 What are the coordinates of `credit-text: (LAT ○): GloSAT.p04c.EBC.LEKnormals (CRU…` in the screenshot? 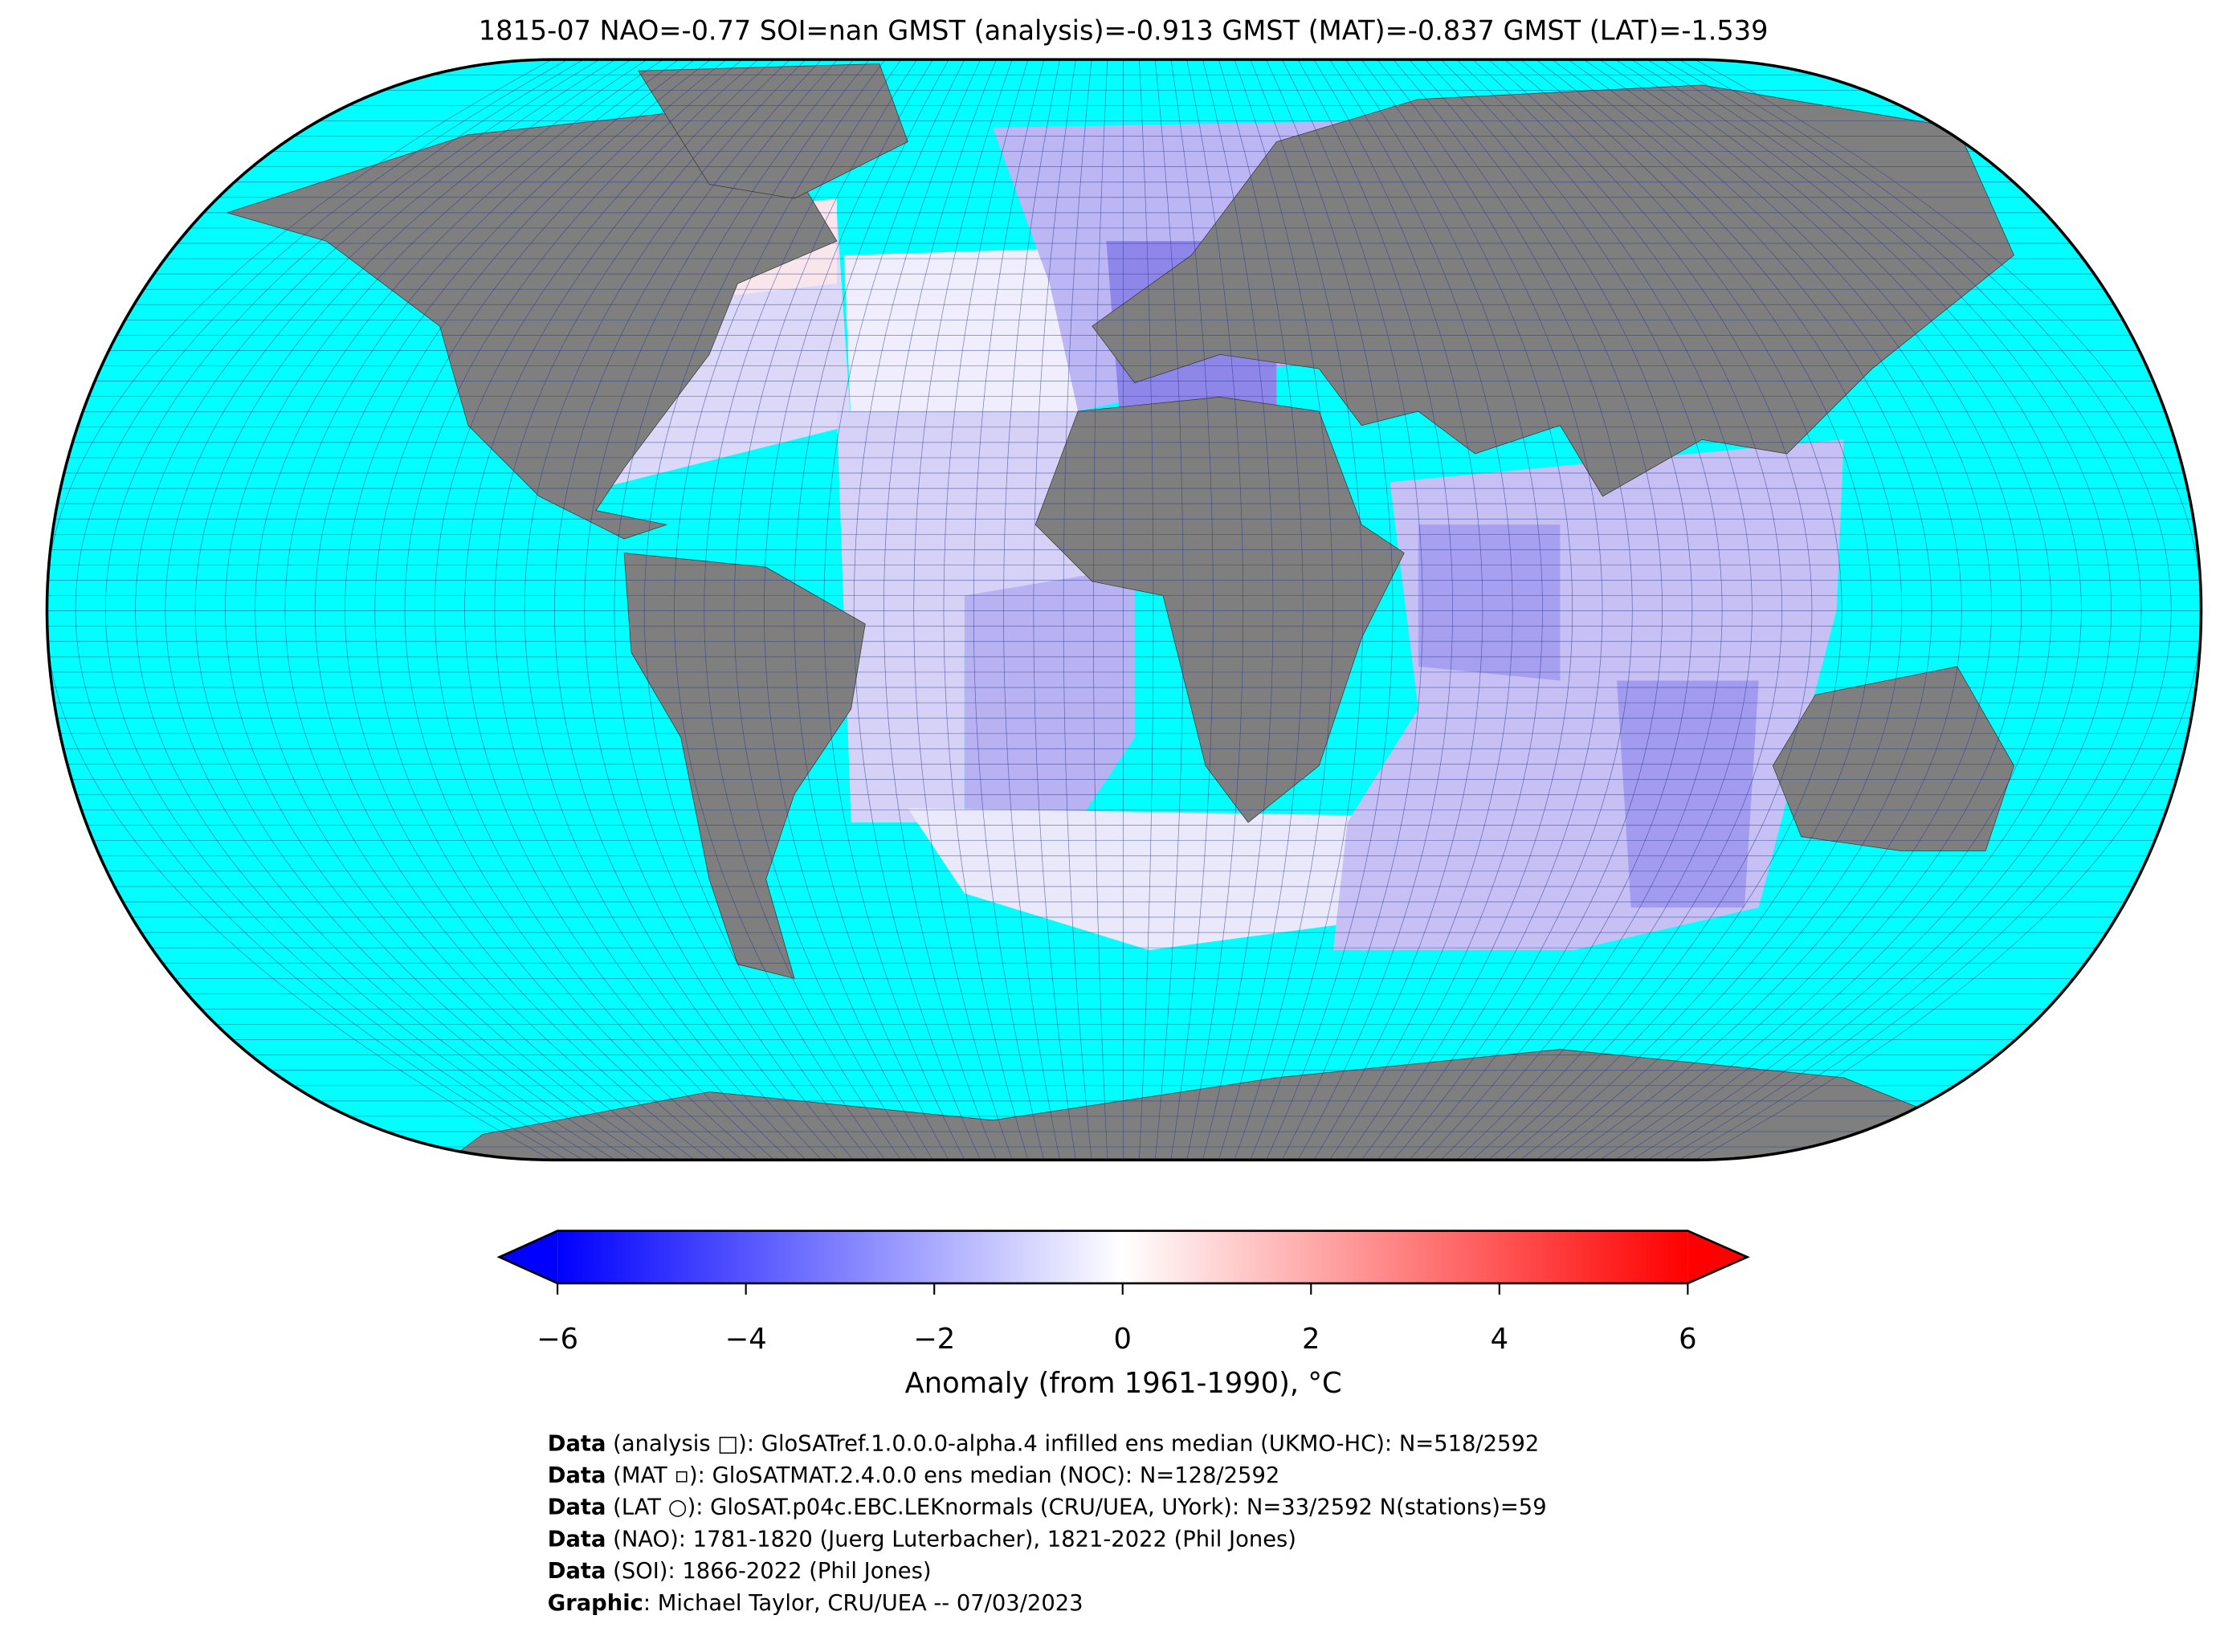 It's located at (1076, 1507).